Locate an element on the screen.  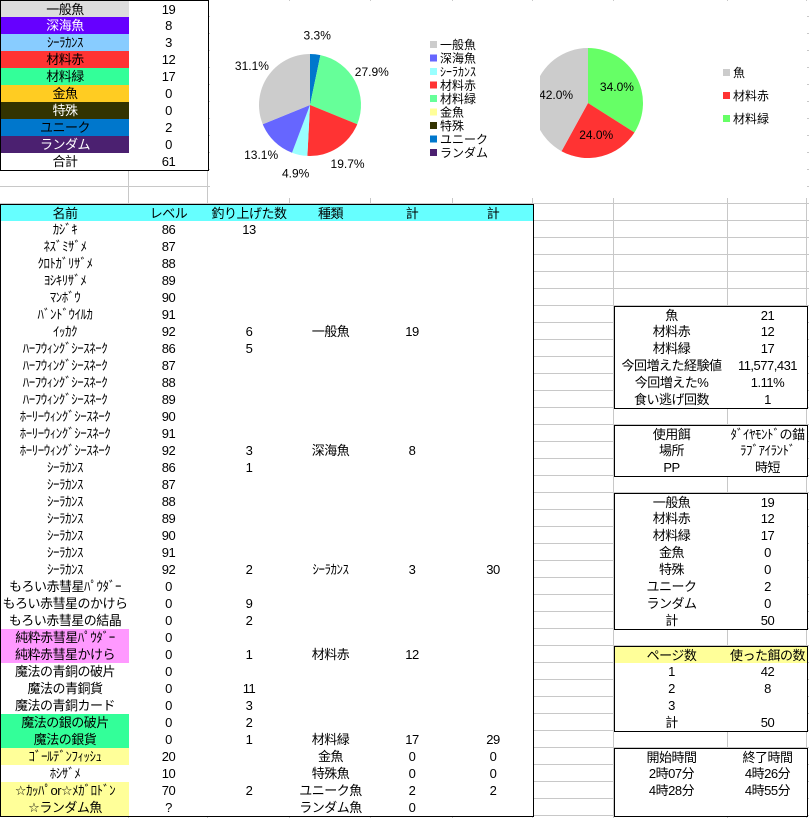
result-value: 1.11% is located at coordinates (768, 383).